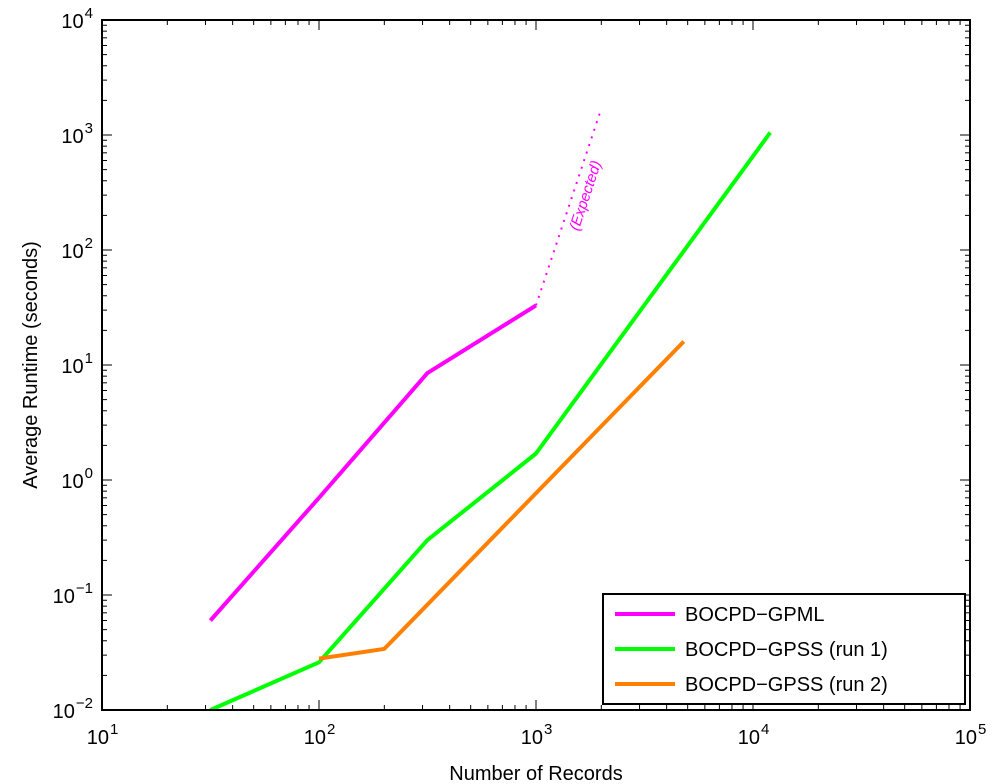  What do you see at coordinates (84, 703) in the screenshot?
I see `y-tick-label-exponent: −2` at bounding box center [84, 703].